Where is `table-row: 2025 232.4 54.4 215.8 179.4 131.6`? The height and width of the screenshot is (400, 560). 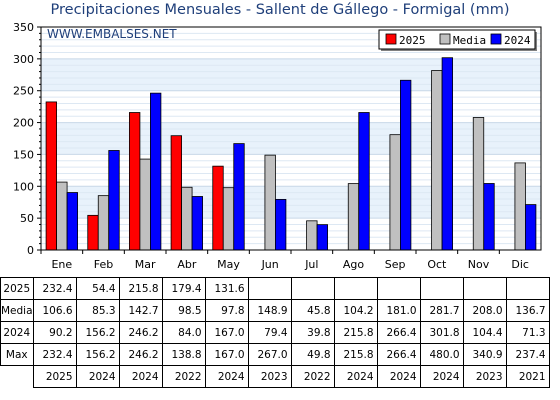
table-row: 2025 232.4 54.4 215.8 179.4 131.6 is located at coordinates (275, 288).